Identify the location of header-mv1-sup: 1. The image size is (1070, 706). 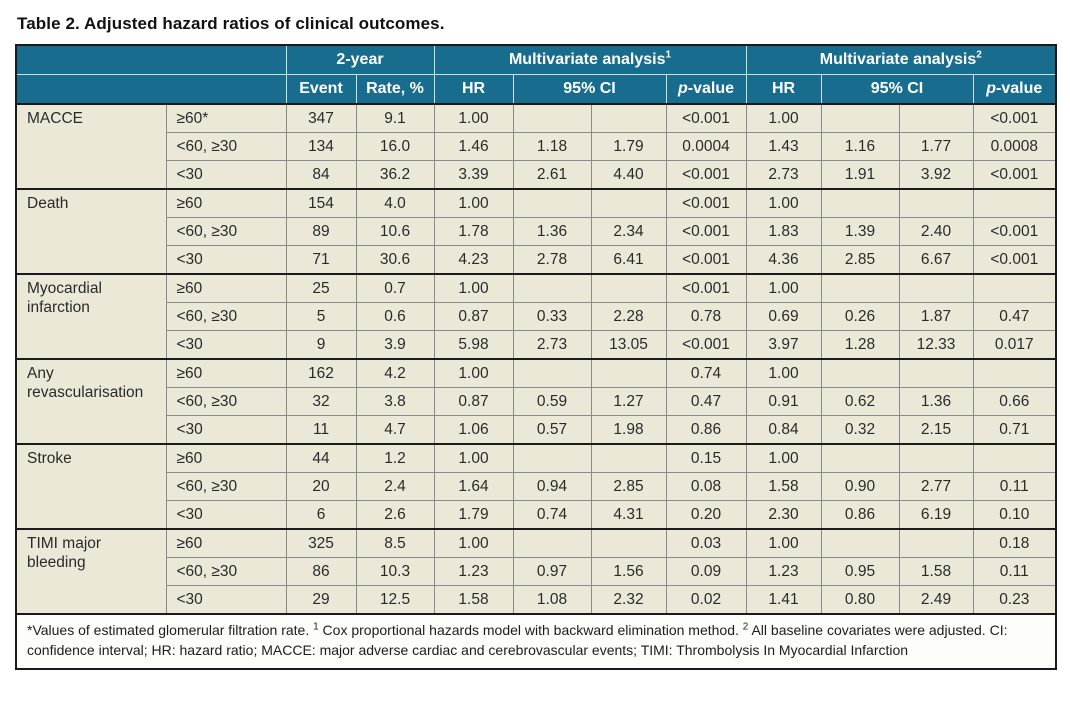
(668, 55).